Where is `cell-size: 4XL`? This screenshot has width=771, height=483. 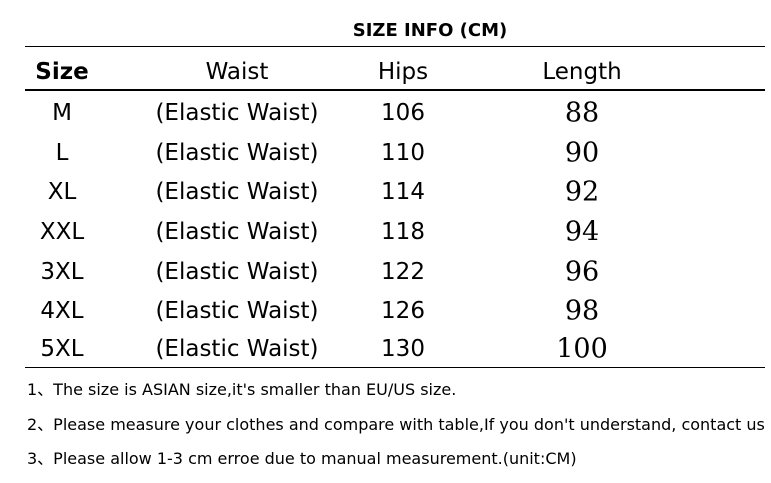 cell-size: 4XL is located at coordinates (62, 311).